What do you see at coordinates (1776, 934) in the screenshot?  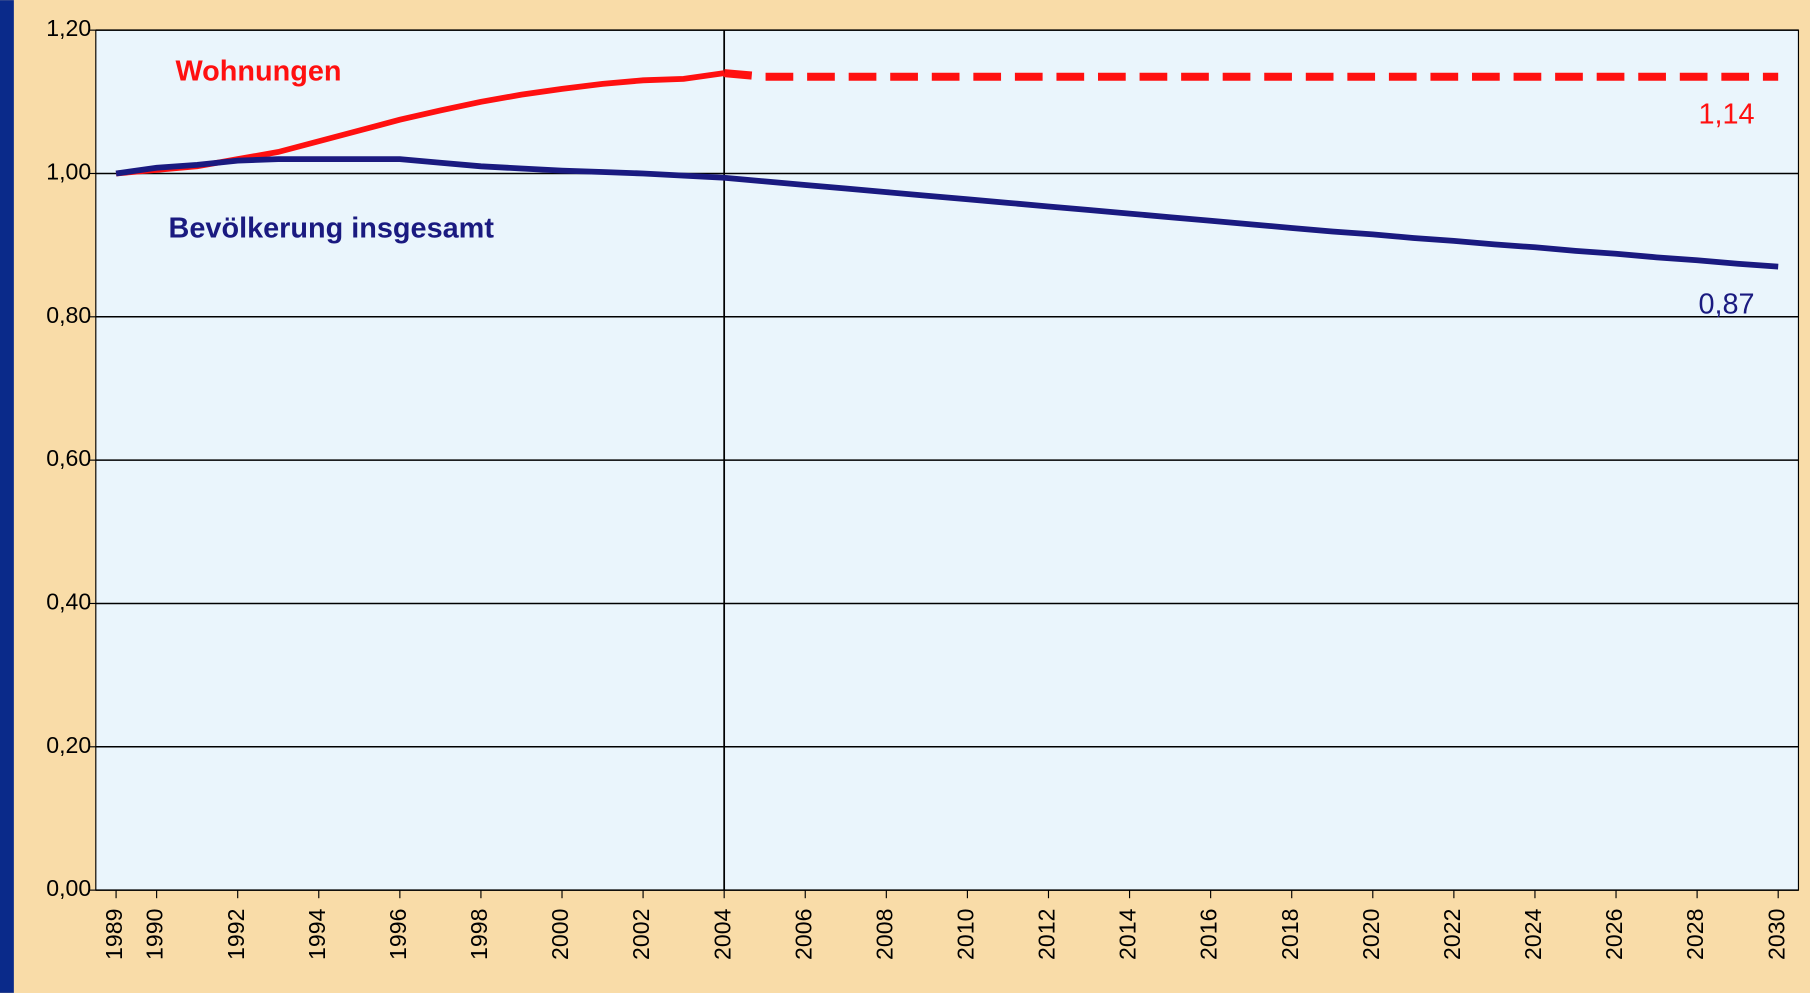 I see `x-tick-label: 2030` at bounding box center [1776, 934].